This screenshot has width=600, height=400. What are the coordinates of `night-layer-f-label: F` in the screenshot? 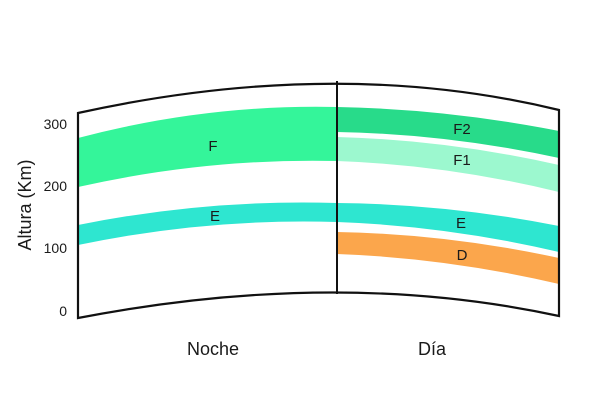 It's located at (212, 146).